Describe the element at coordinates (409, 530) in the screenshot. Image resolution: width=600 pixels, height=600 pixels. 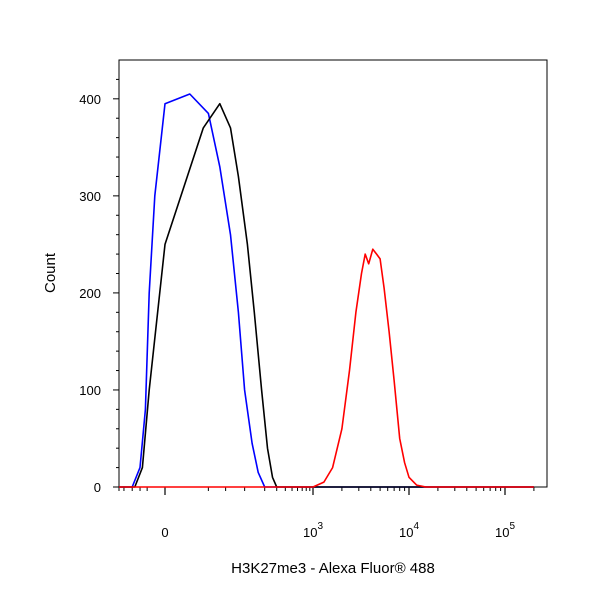
I see `x-tick-label: 10⁴` at that location.